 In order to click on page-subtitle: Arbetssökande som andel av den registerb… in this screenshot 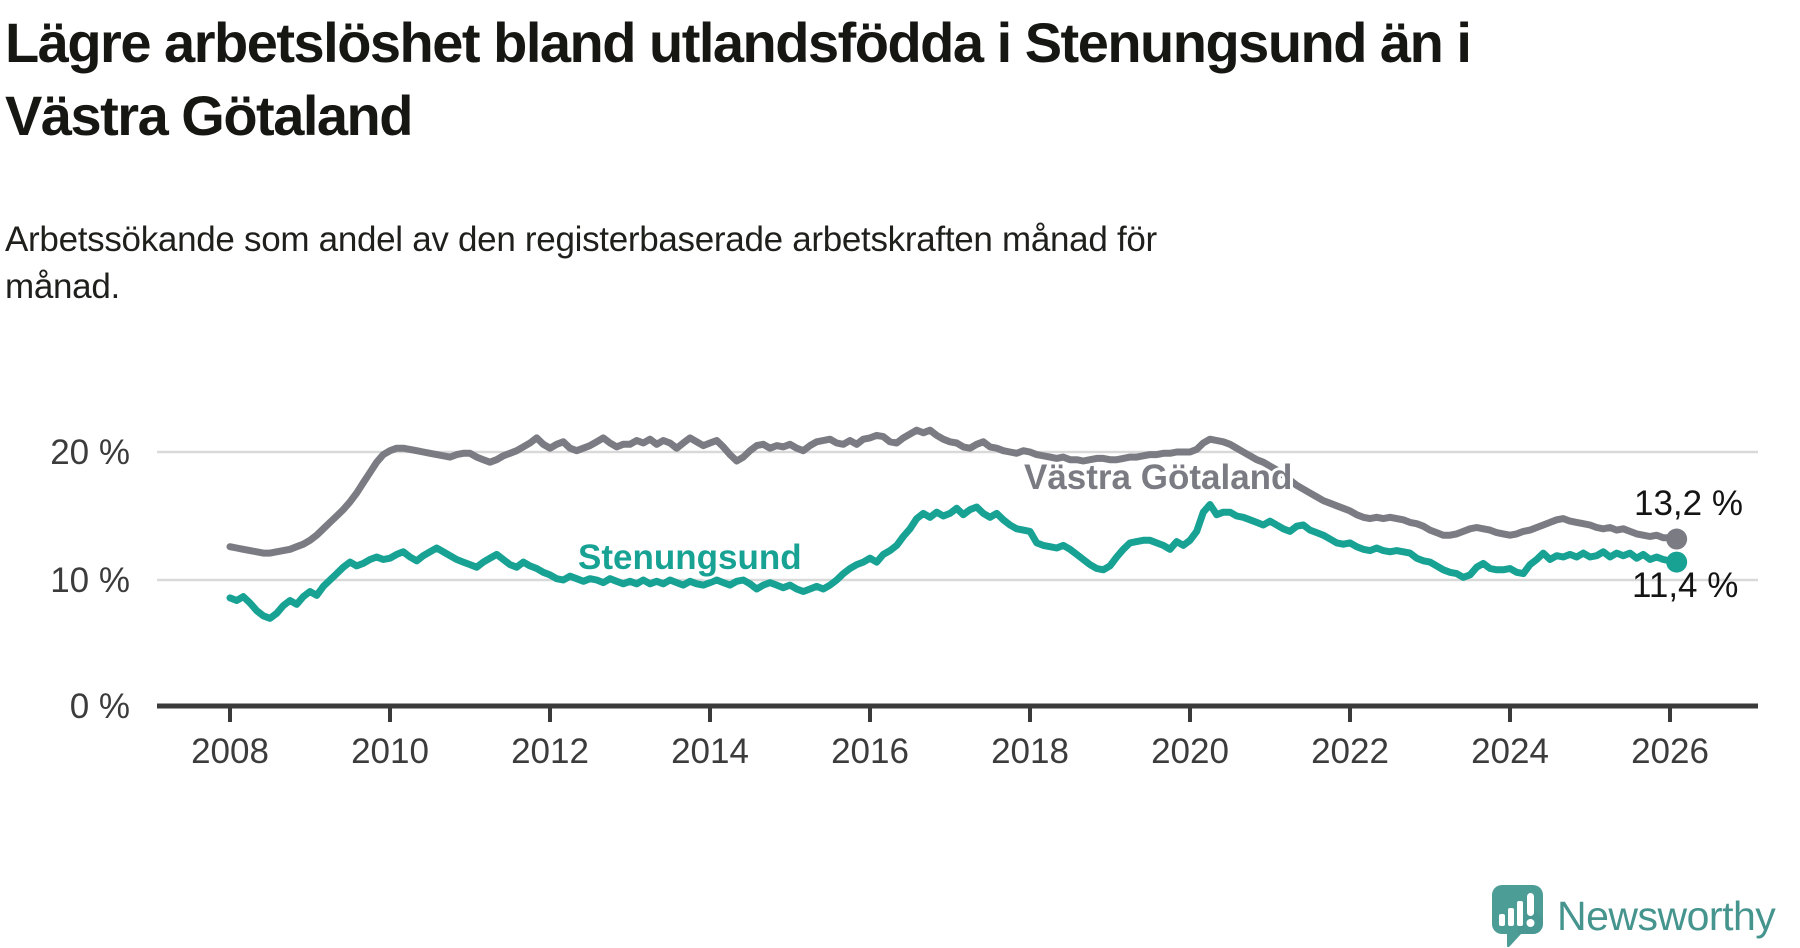, I will do `click(855, 263)`.